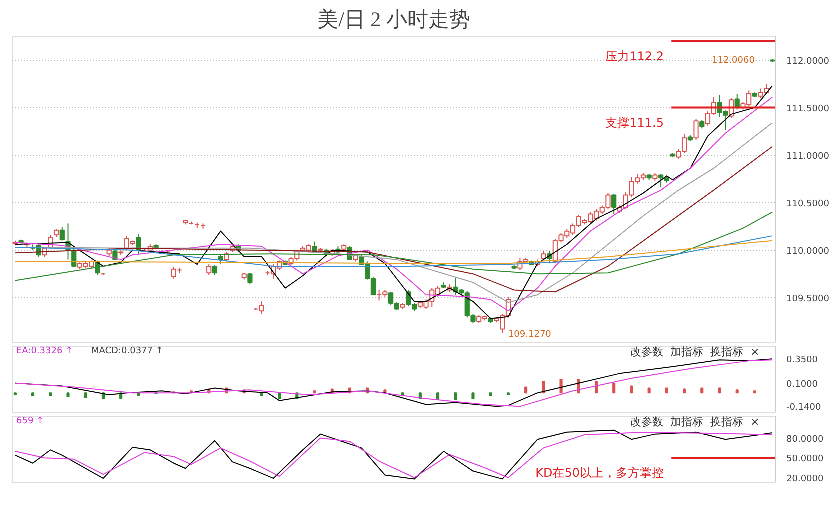 Image resolution: width=832 pixels, height=505 pixels. I want to click on annotation: MACD:0.0377 ↑, so click(128, 351).